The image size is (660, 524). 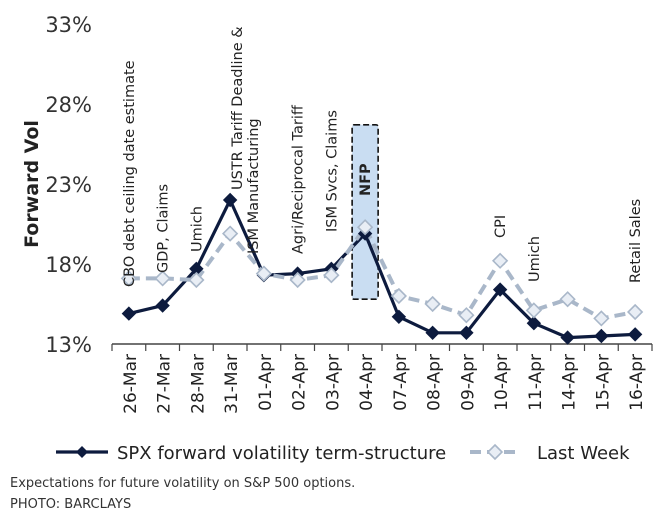 What do you see at coordinates (495, 452) in the screenshot?
I see `legend-marker-last-week` at bounding box center [495, 452].